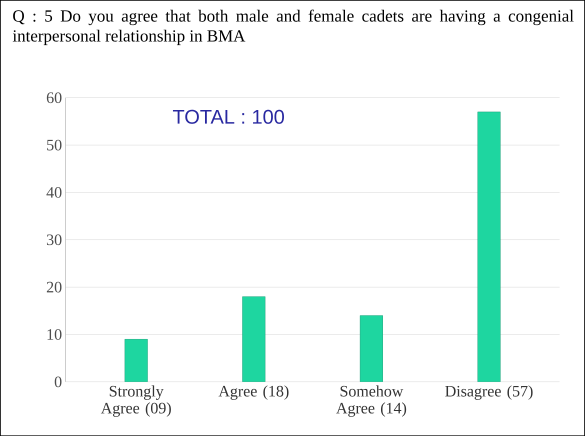  I want to click on x-tick-label: Agree (18), so click(253, 392).